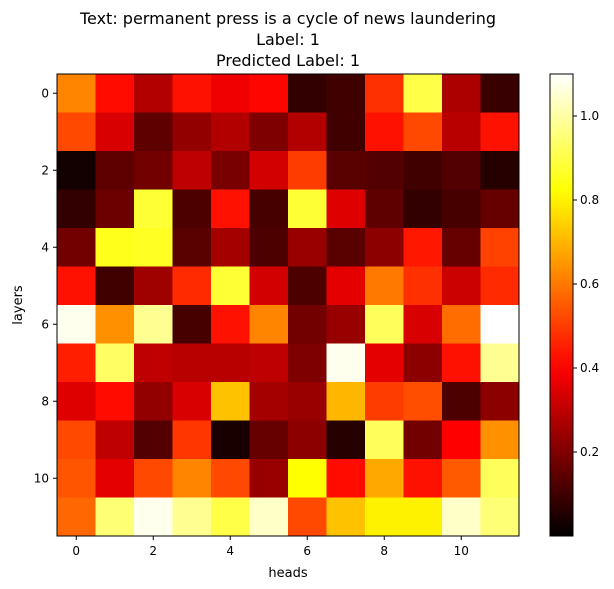 This screenshot has height=589, width=614. What do you see at coordinates (45, 170) in the screenshot?
I see `y-tick-label: 2` at bounding box center [45, 170].